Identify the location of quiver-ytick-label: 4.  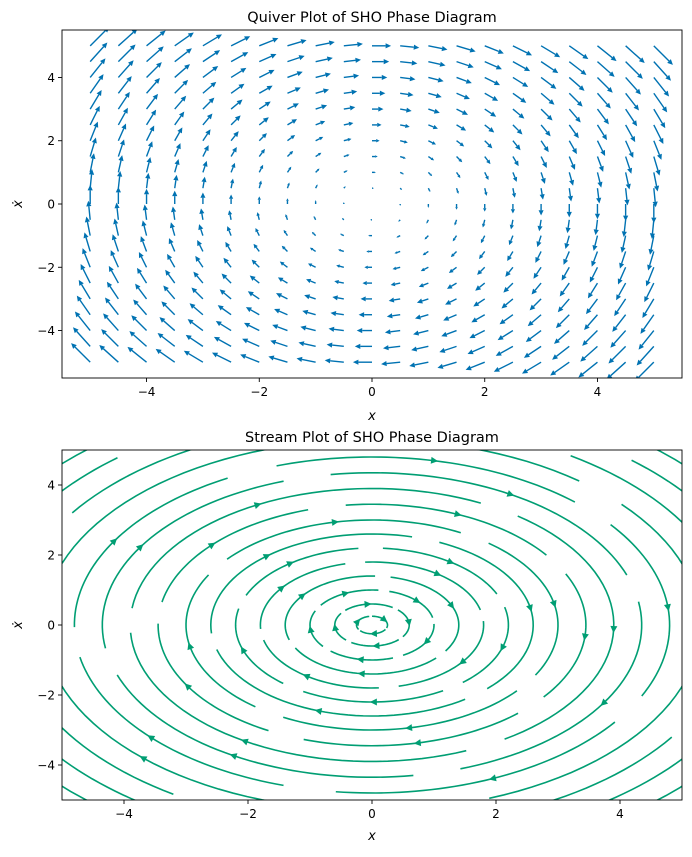
(51, 78).